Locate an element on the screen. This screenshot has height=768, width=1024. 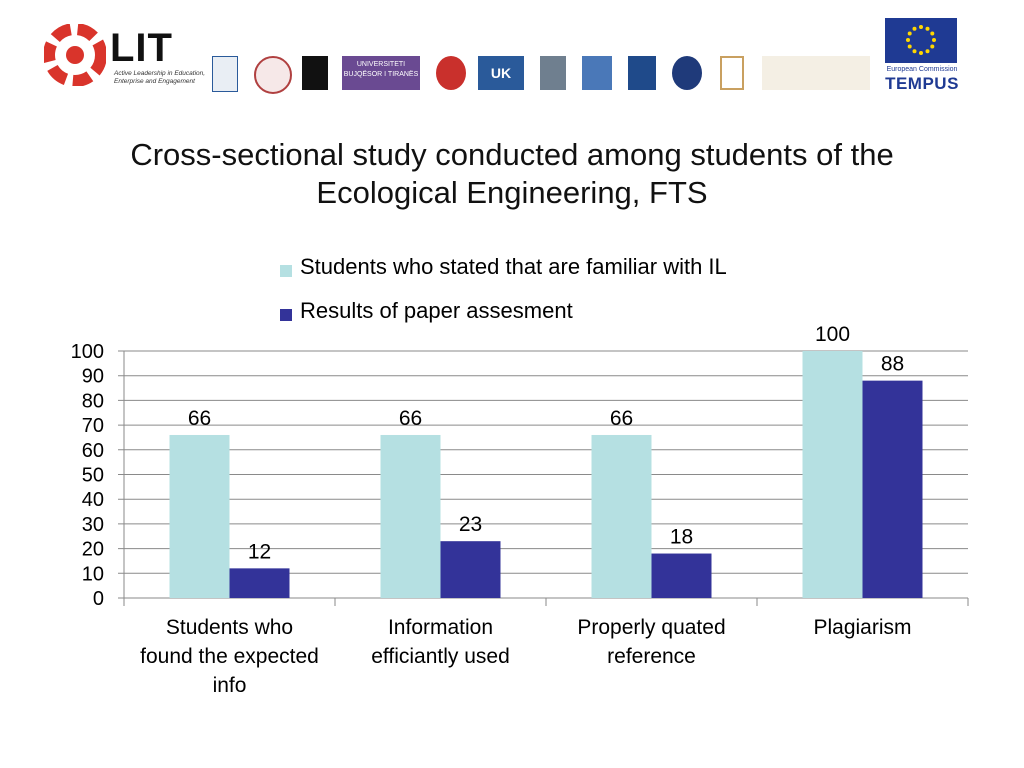
partner-logo-6: UK is located at coordinates (501, 73).